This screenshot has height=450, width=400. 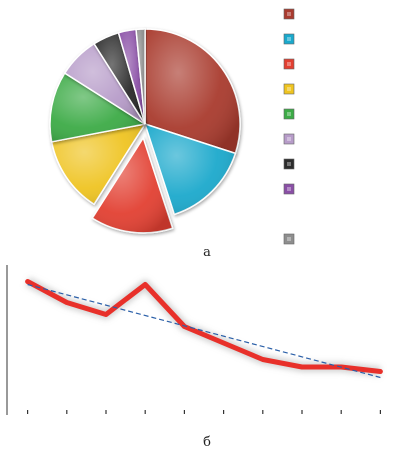 I want to click on caption-b: б, so click(x=207, y=442).